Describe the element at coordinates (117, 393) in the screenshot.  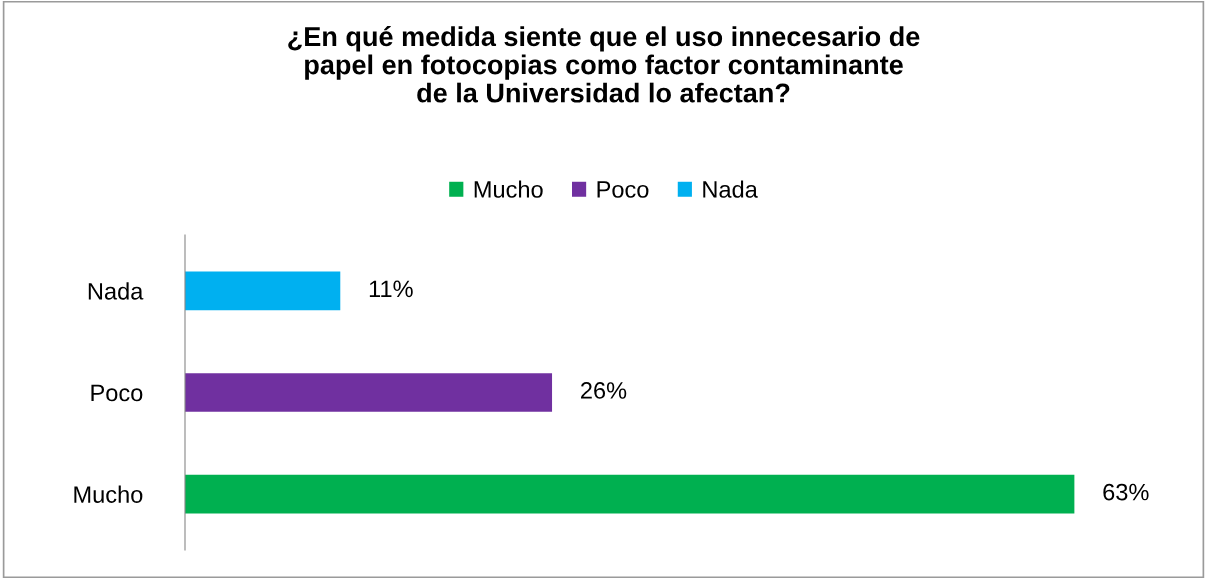
I see `y-tick-label: Poco` at that location.